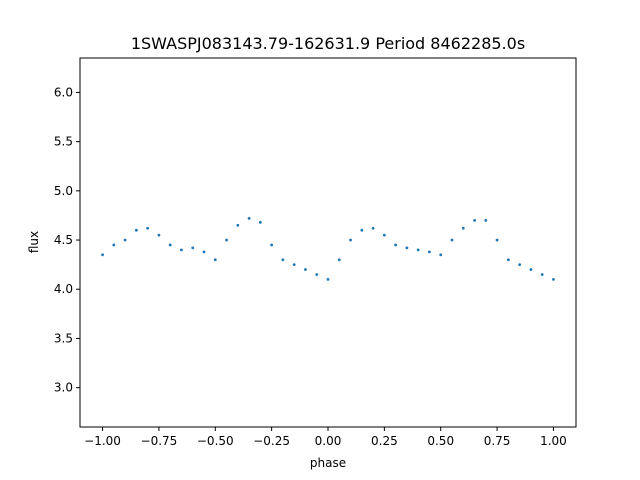 Image resolution: width=640 pixels, height=480 pixels. I want to click on x-tick-label: 0.50, so click(440, 441).